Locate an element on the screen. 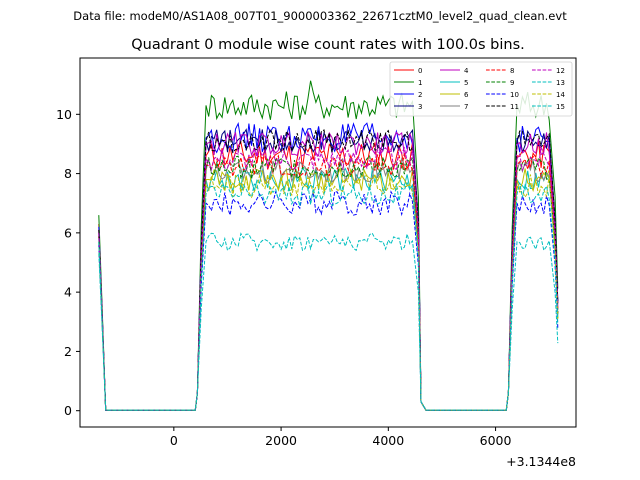 Image resolution: width=640 pixels, height=480 pixels. x-tick-label: 2000 is located at coordinates (281, 440).